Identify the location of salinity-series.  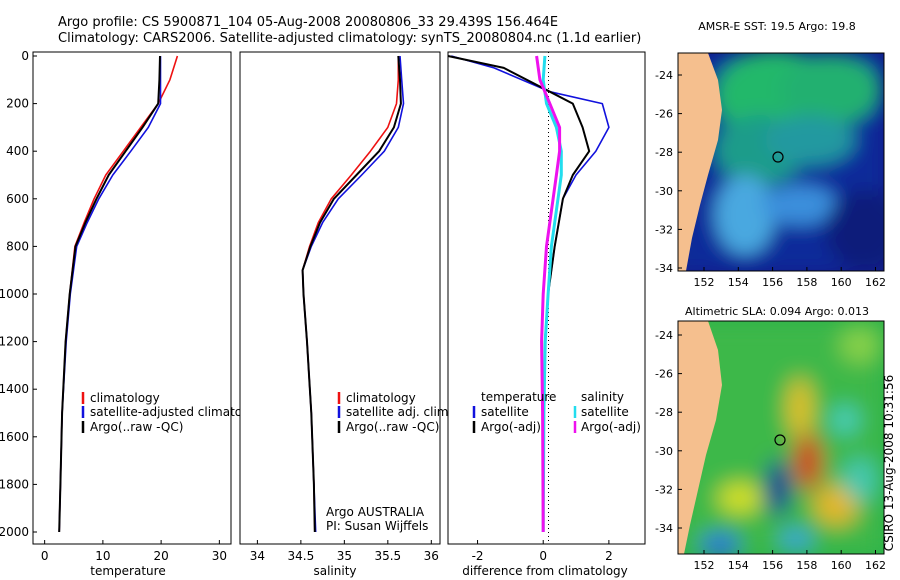
(353, 294).